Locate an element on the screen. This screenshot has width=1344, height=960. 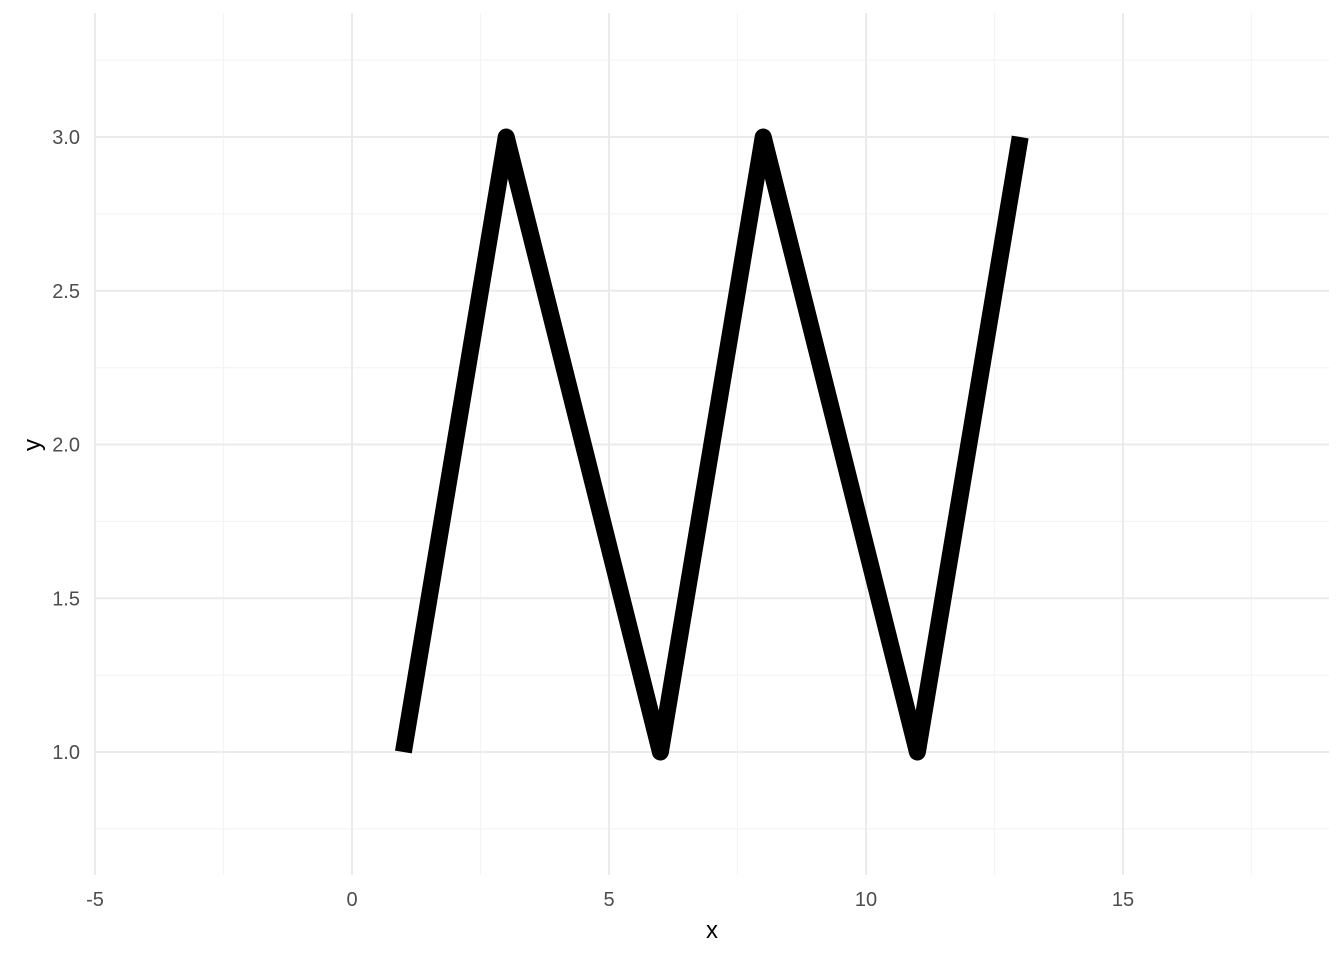
x-axis-title: x is located at coordinates (712, 930).